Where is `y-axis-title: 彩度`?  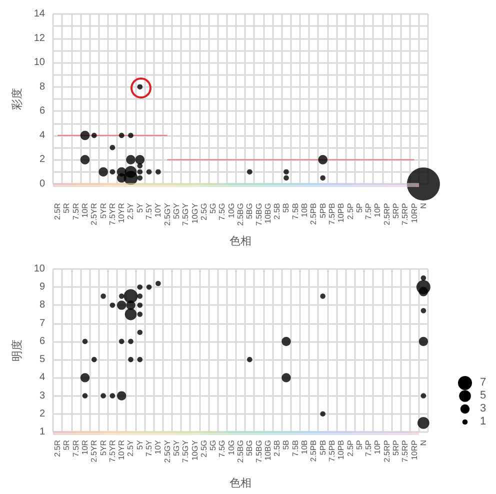
y-axis-title: 彩度 is located at coordinates (17, 99).